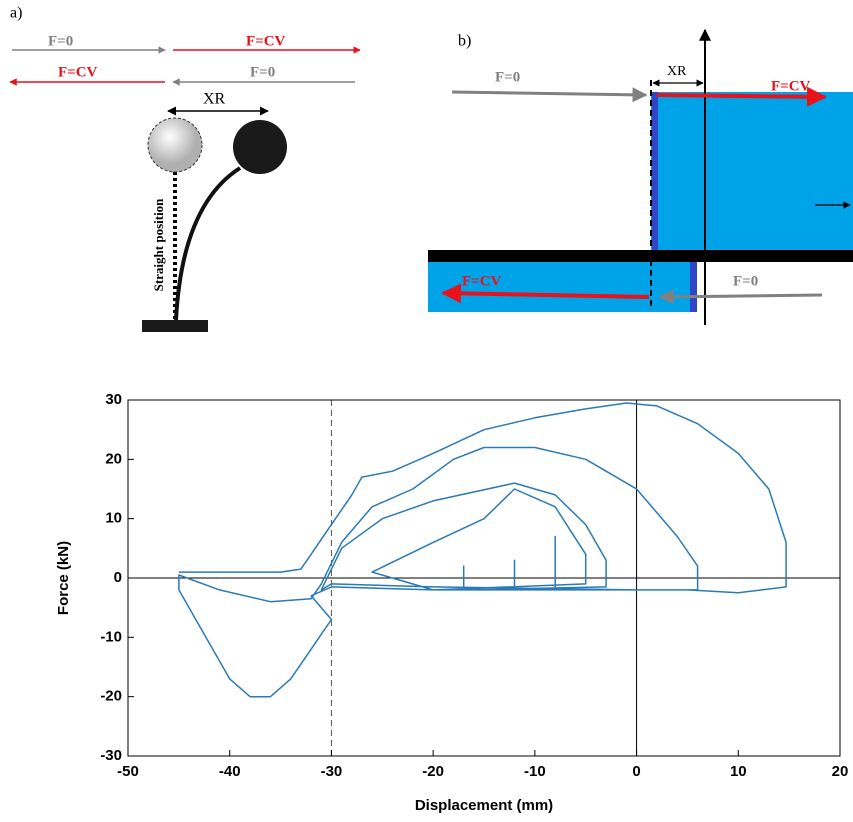  I want to click on x-tick-label: -30, so click(332, 771).